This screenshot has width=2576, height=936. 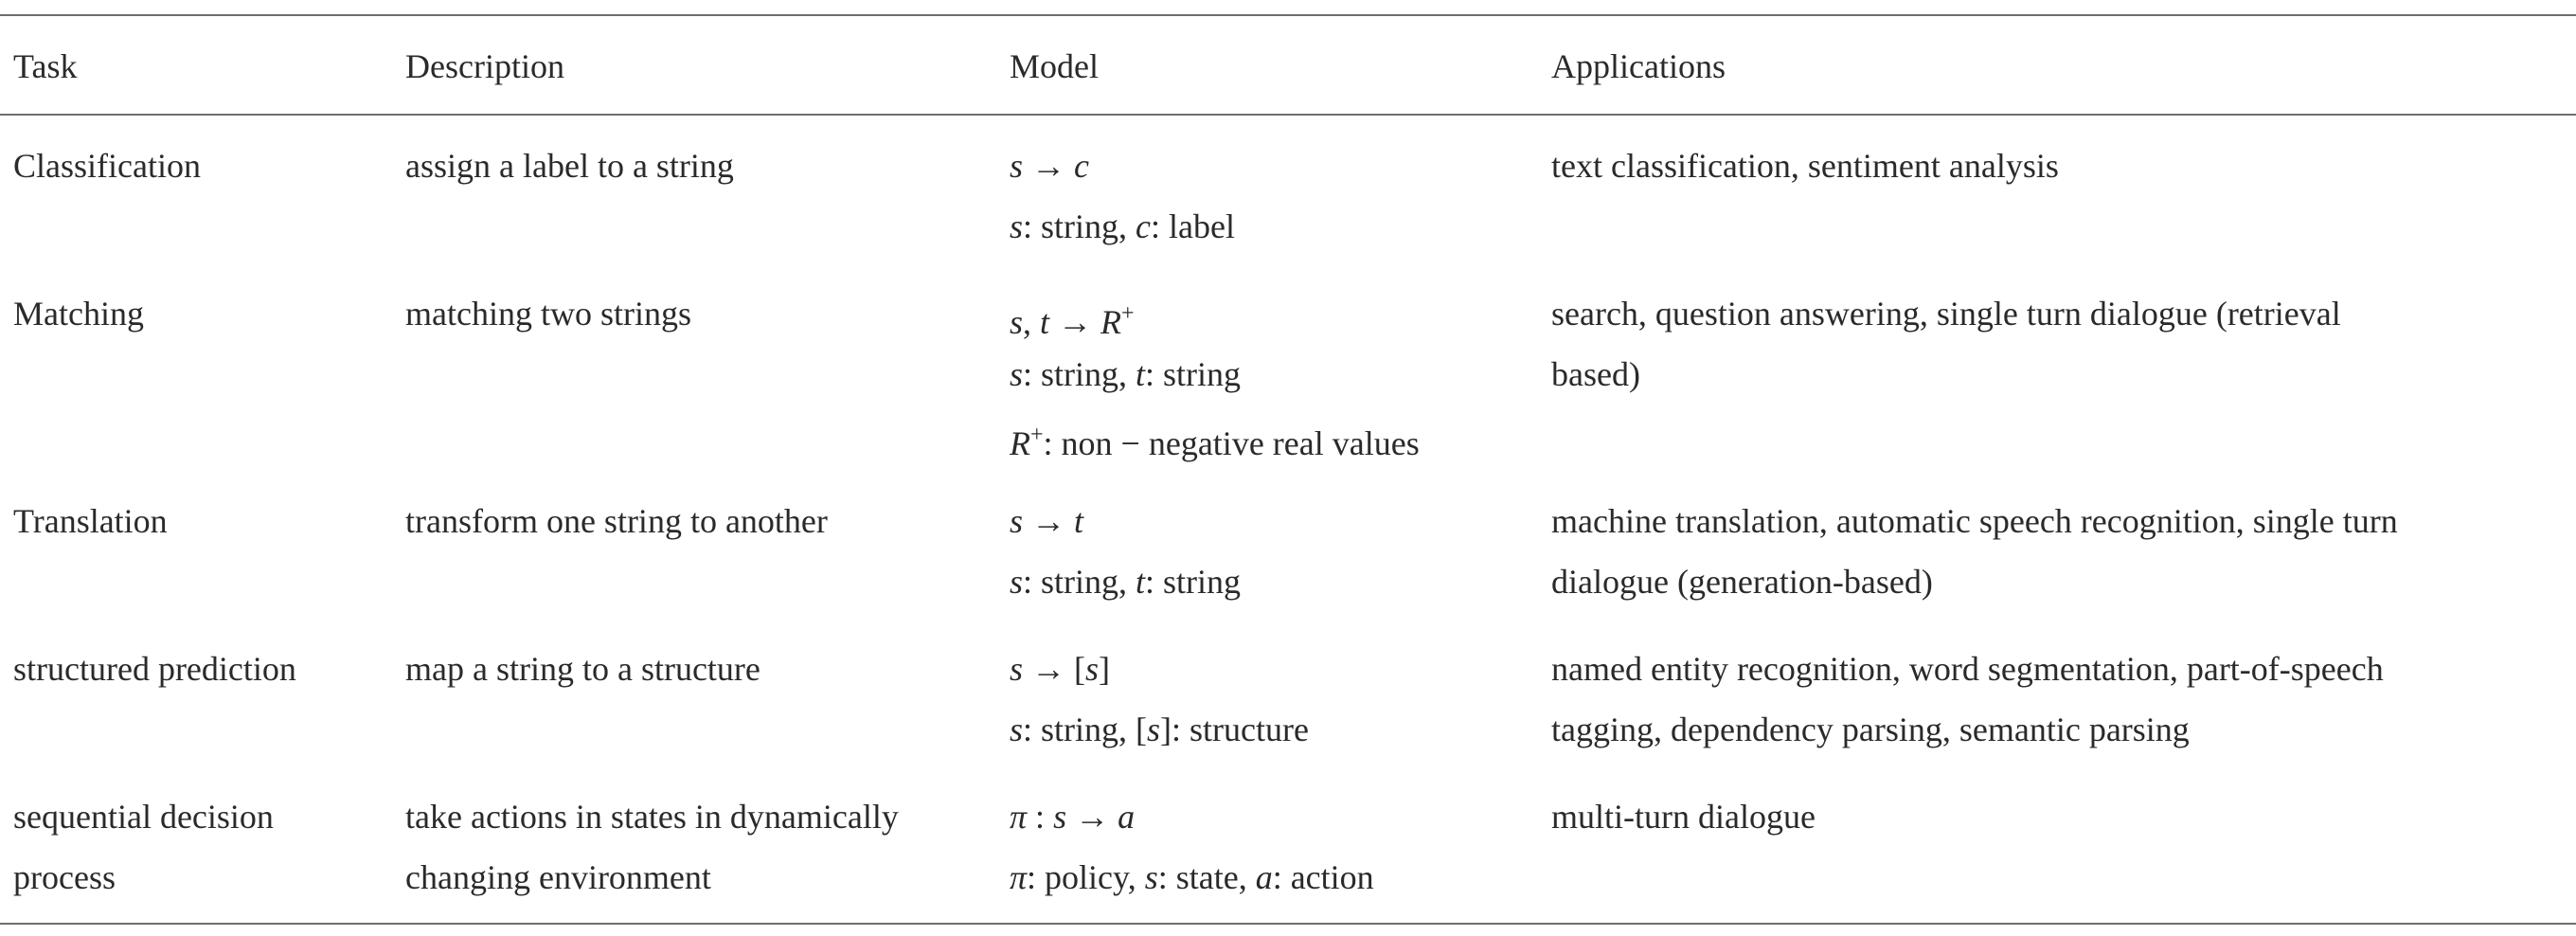 What do you see at coordinates (1288, 15) in the screenshot?
I see `top-rule` at bounding box center [1288, 15].